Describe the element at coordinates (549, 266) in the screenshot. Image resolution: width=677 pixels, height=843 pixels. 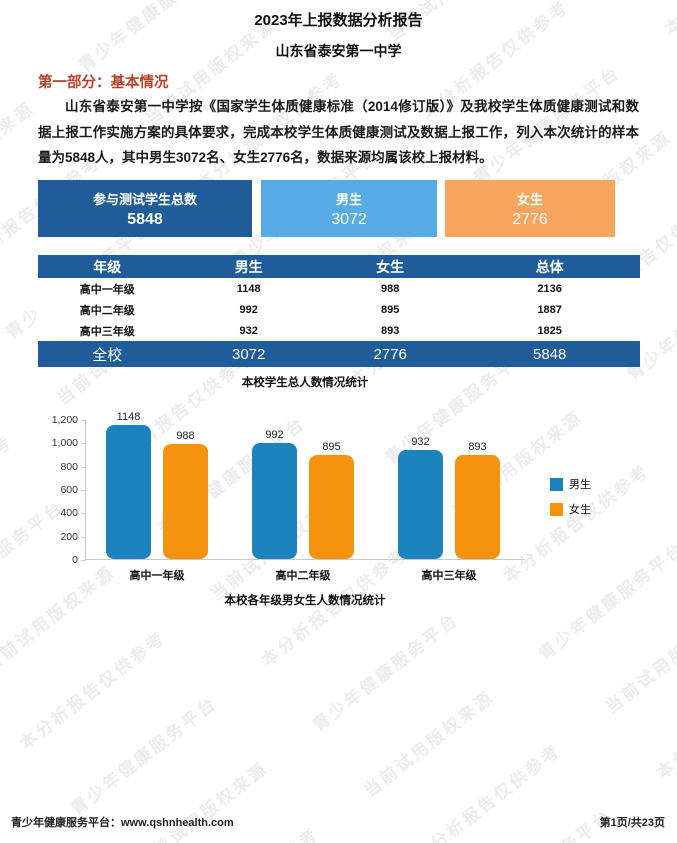
I see `col-header-total: 总体` at that location.